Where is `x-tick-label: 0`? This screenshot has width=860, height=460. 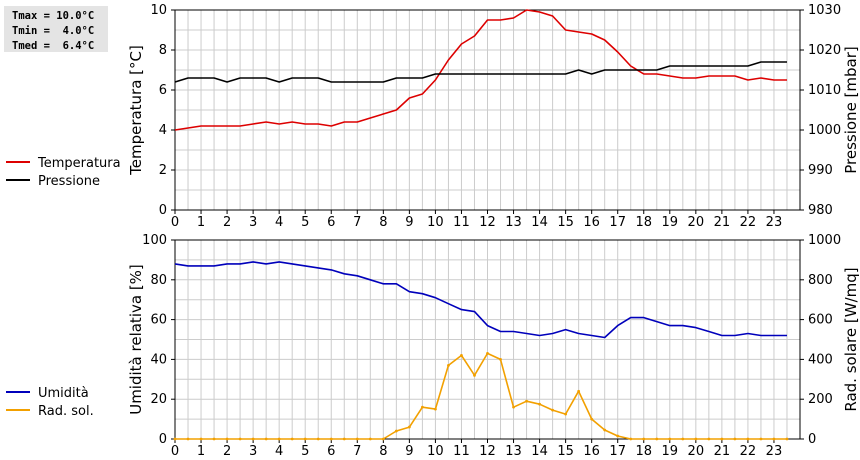 x-tick-label: 0 is located at coordinates (175, 451).